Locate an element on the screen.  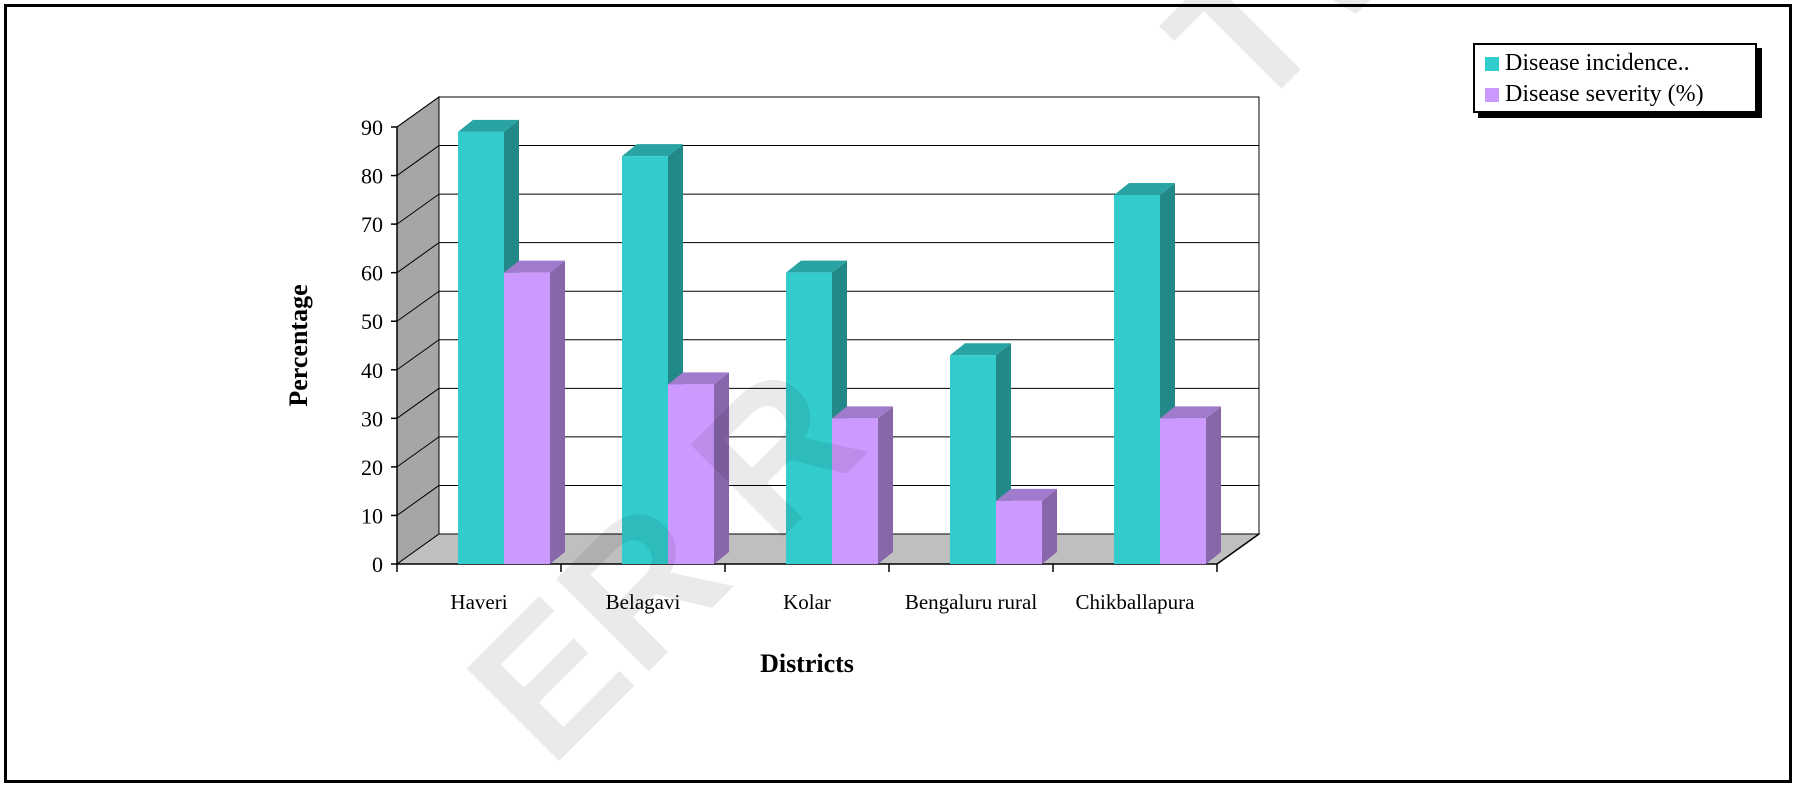
y-tick-label-6: 60 is located at coordinates (372, 273).